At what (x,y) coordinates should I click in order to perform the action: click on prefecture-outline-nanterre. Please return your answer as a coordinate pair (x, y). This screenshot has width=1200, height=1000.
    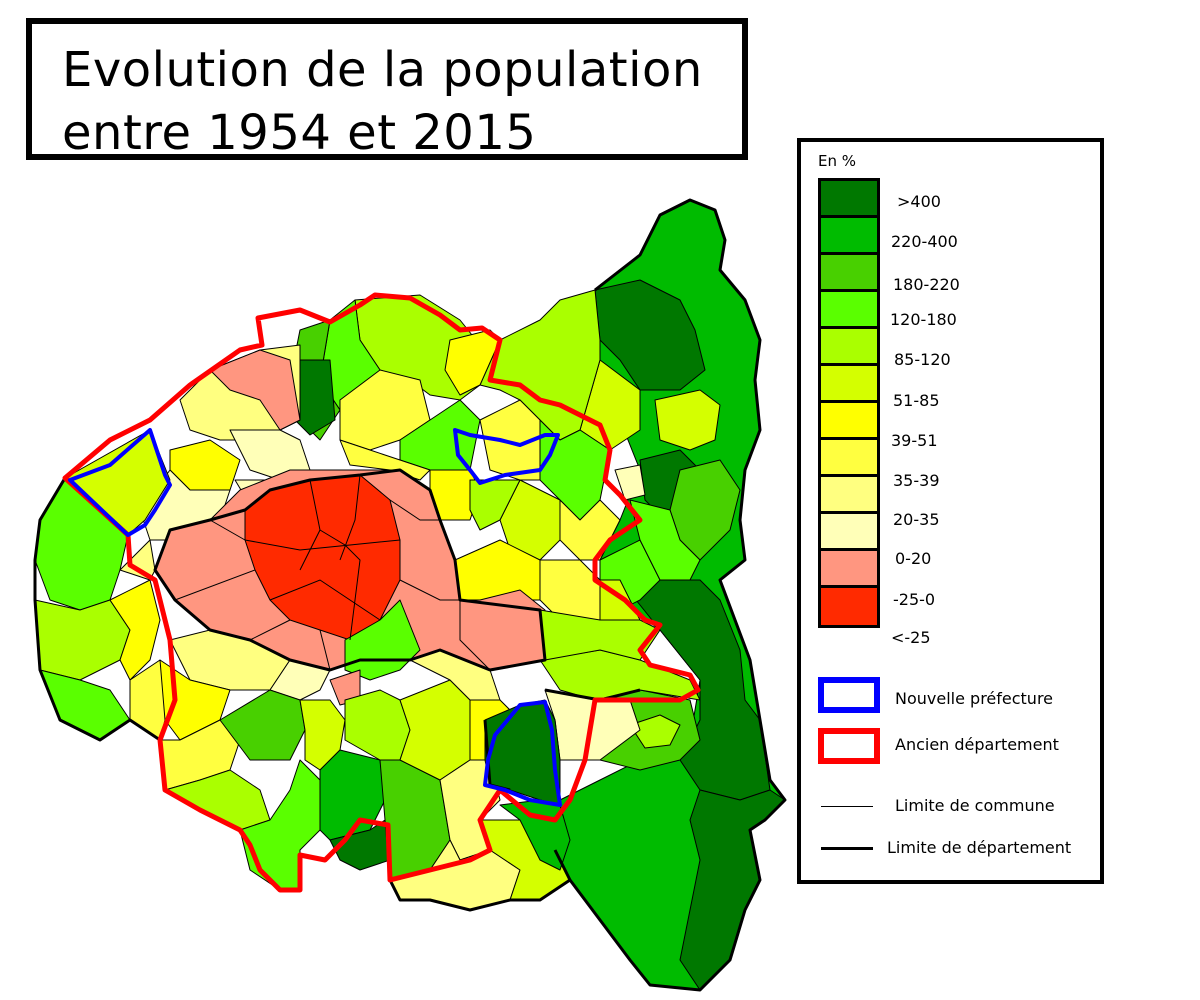
    Looking at the image, I should click on (120, 482).